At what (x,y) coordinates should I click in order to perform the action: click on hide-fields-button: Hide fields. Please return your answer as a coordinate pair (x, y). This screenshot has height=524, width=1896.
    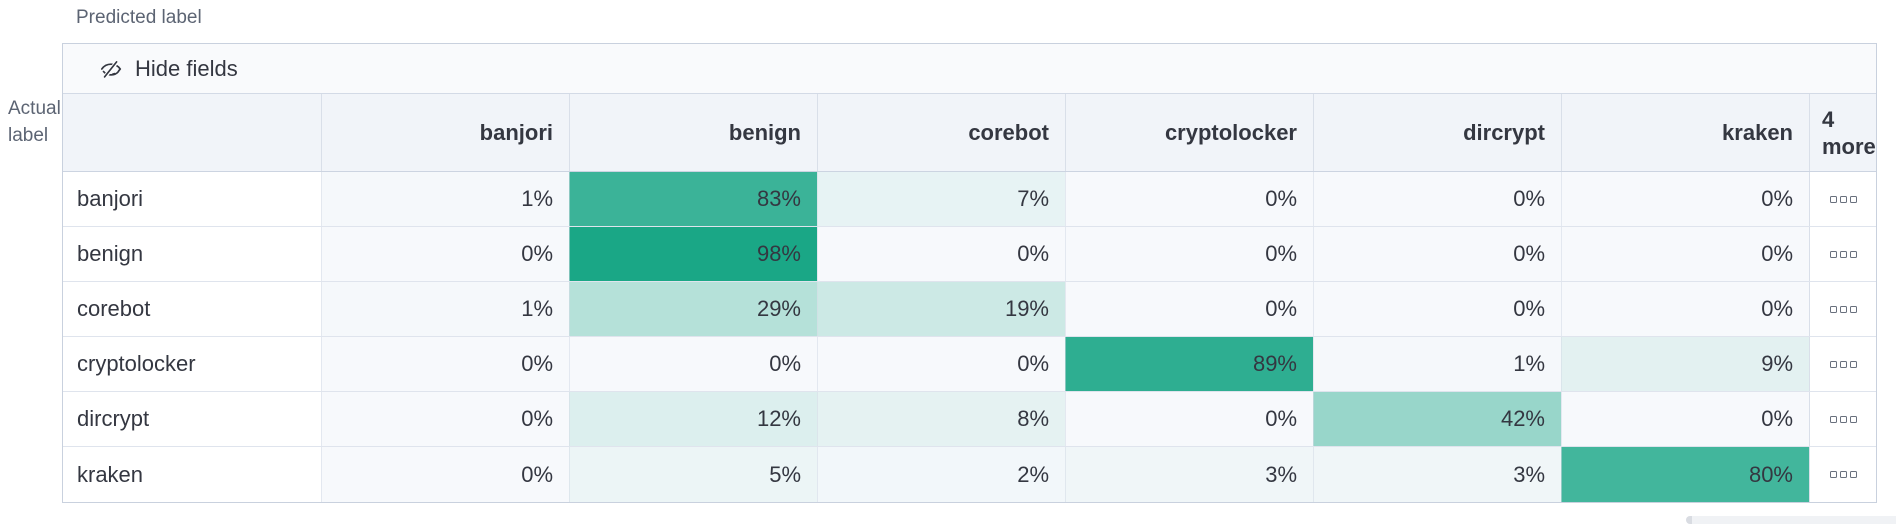
    Looking at the image, I should click on (168, 69).